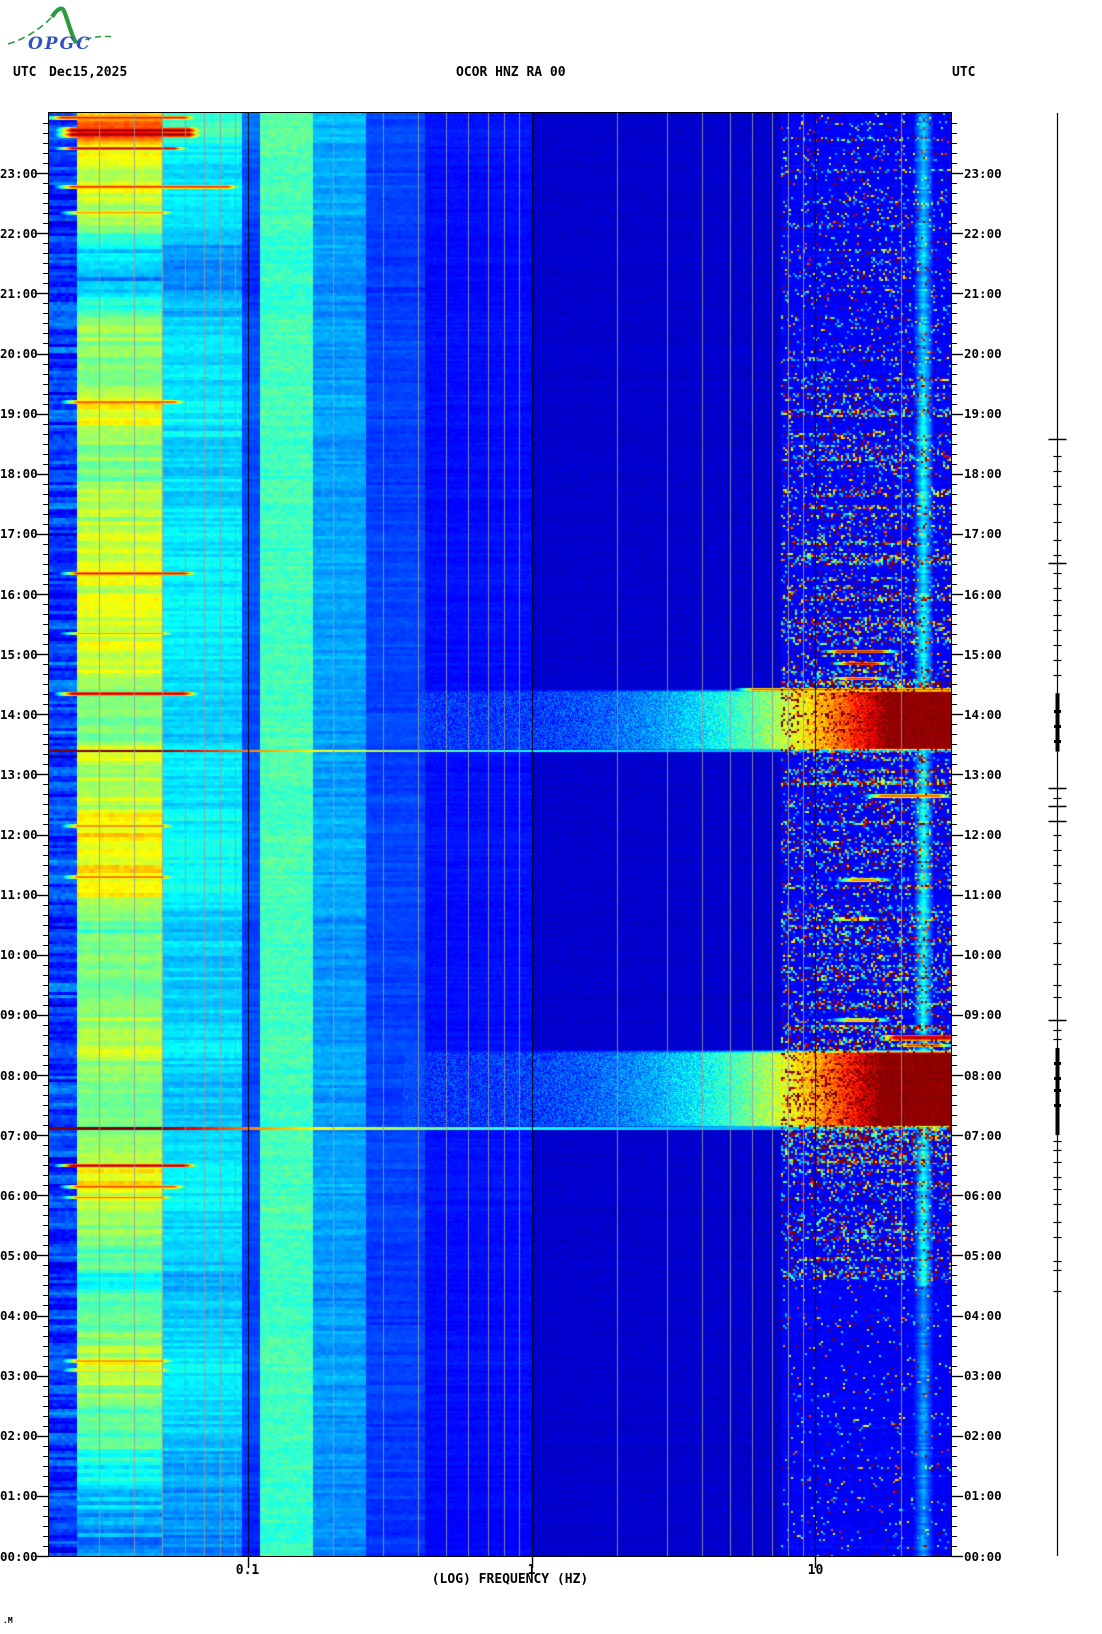  I want to click on logo-curve-dashed-right, so click(95, 39).